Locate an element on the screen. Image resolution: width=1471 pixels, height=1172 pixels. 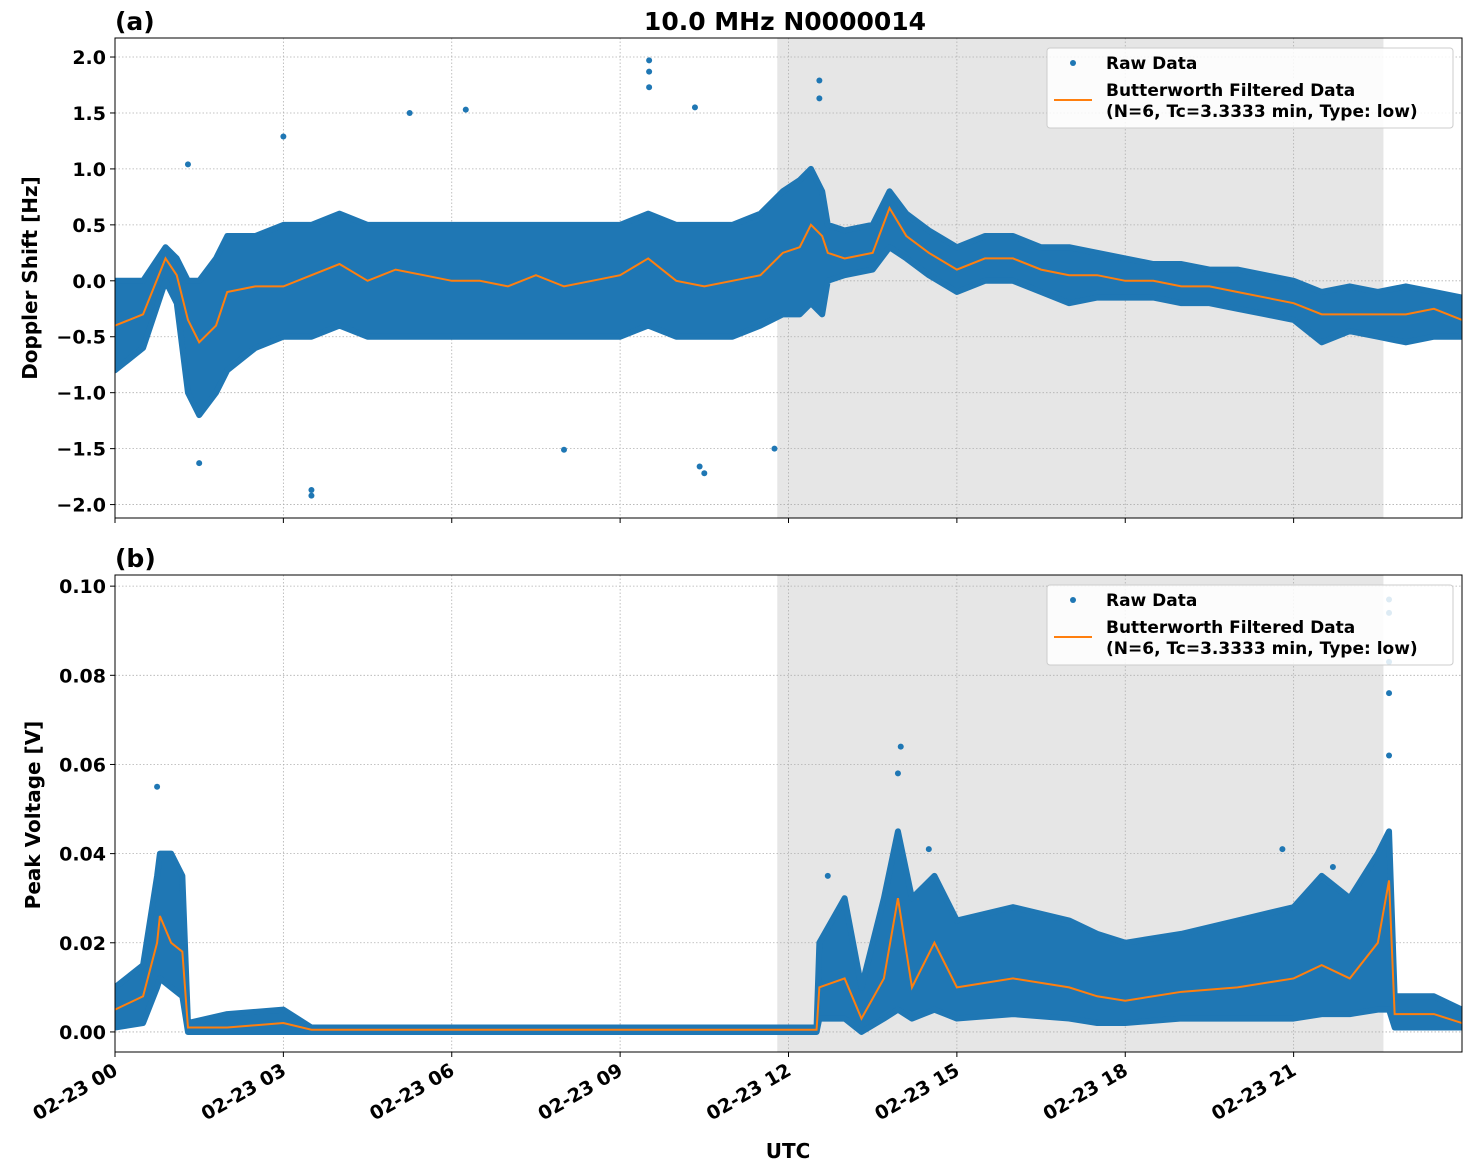
x-tick-label: 02-23 09 is located at coordinates (580, 1092).